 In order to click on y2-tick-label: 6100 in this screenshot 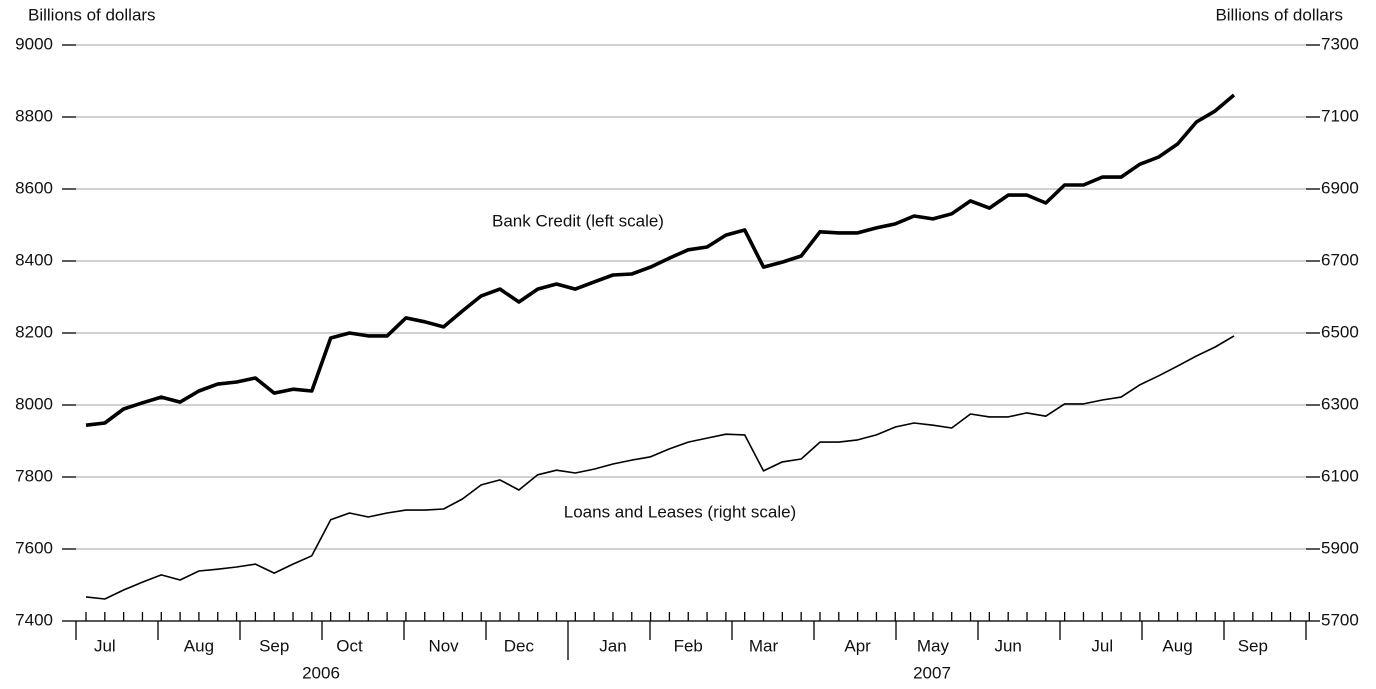, I will do `click(1340, 475)`.